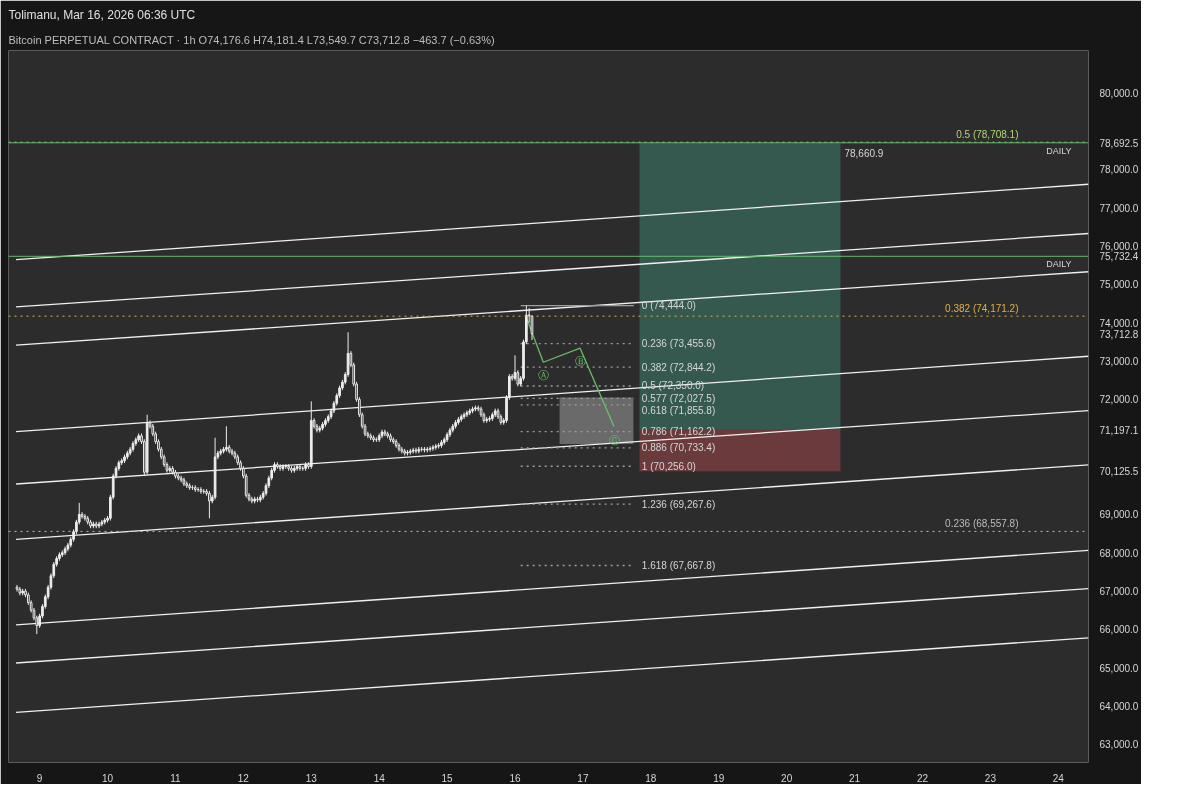 The image size is (1200, 792). I want to click on y-tick-label: 73,712.8, so click(1119, 334).